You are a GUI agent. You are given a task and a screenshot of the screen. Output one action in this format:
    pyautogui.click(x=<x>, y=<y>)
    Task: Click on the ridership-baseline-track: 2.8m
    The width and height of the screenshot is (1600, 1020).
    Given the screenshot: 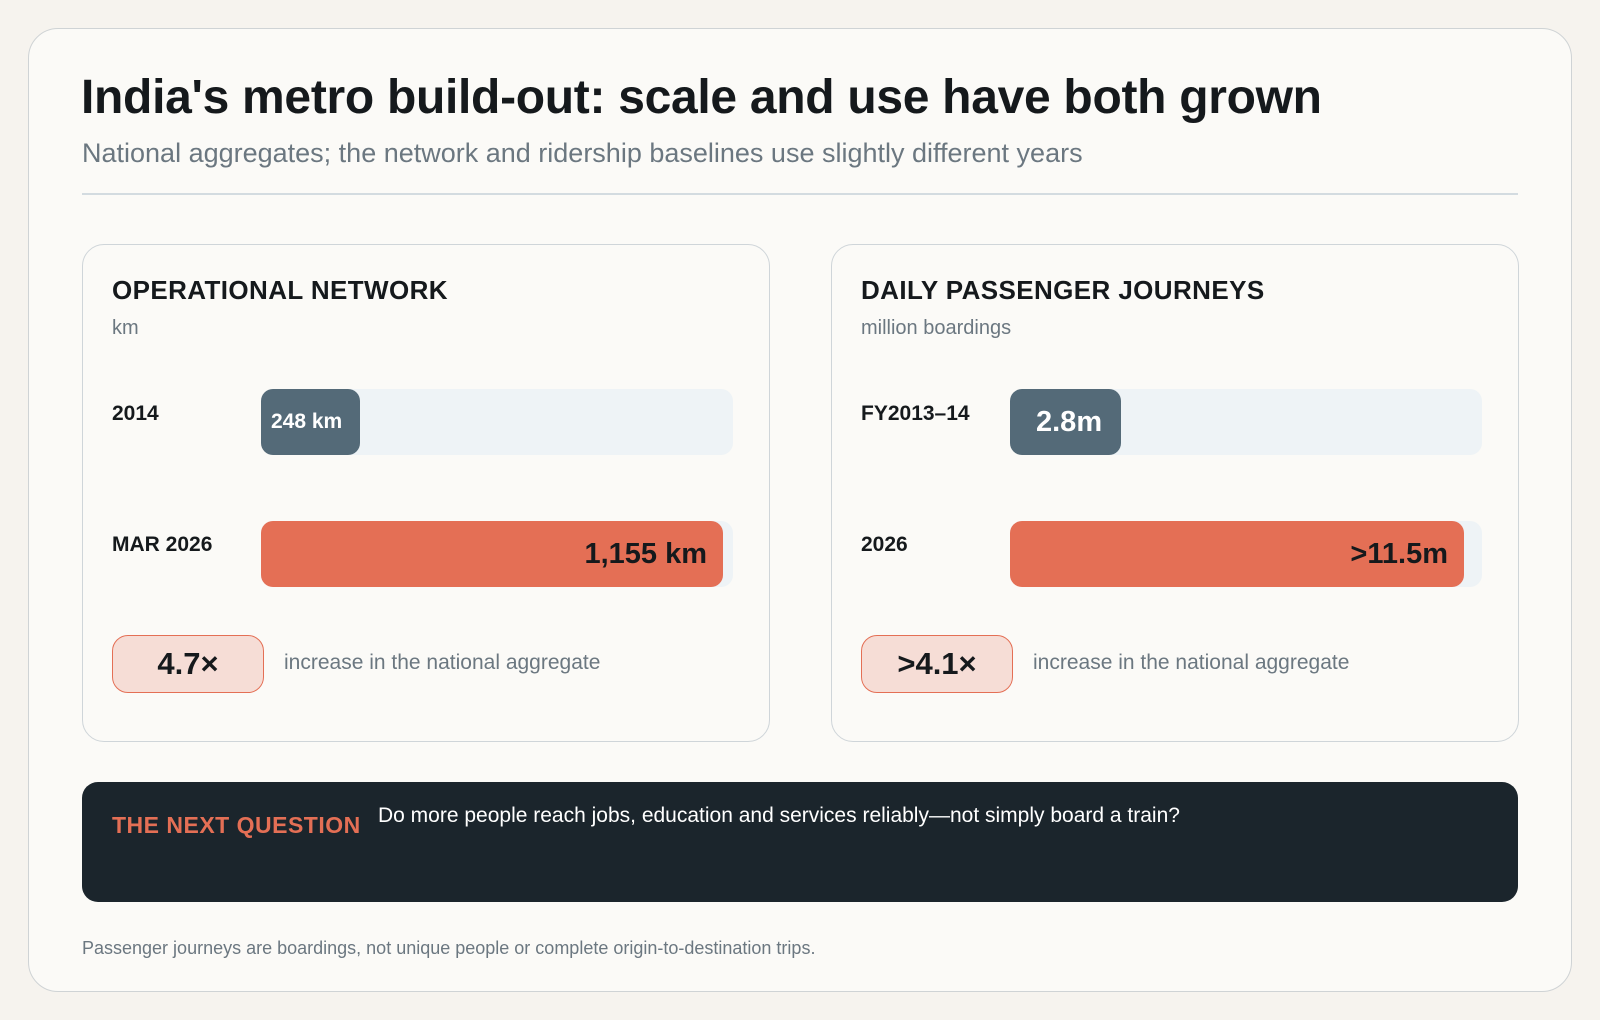 What is the action you would take?
    pyautogui.click(x=1246, y=422)
    